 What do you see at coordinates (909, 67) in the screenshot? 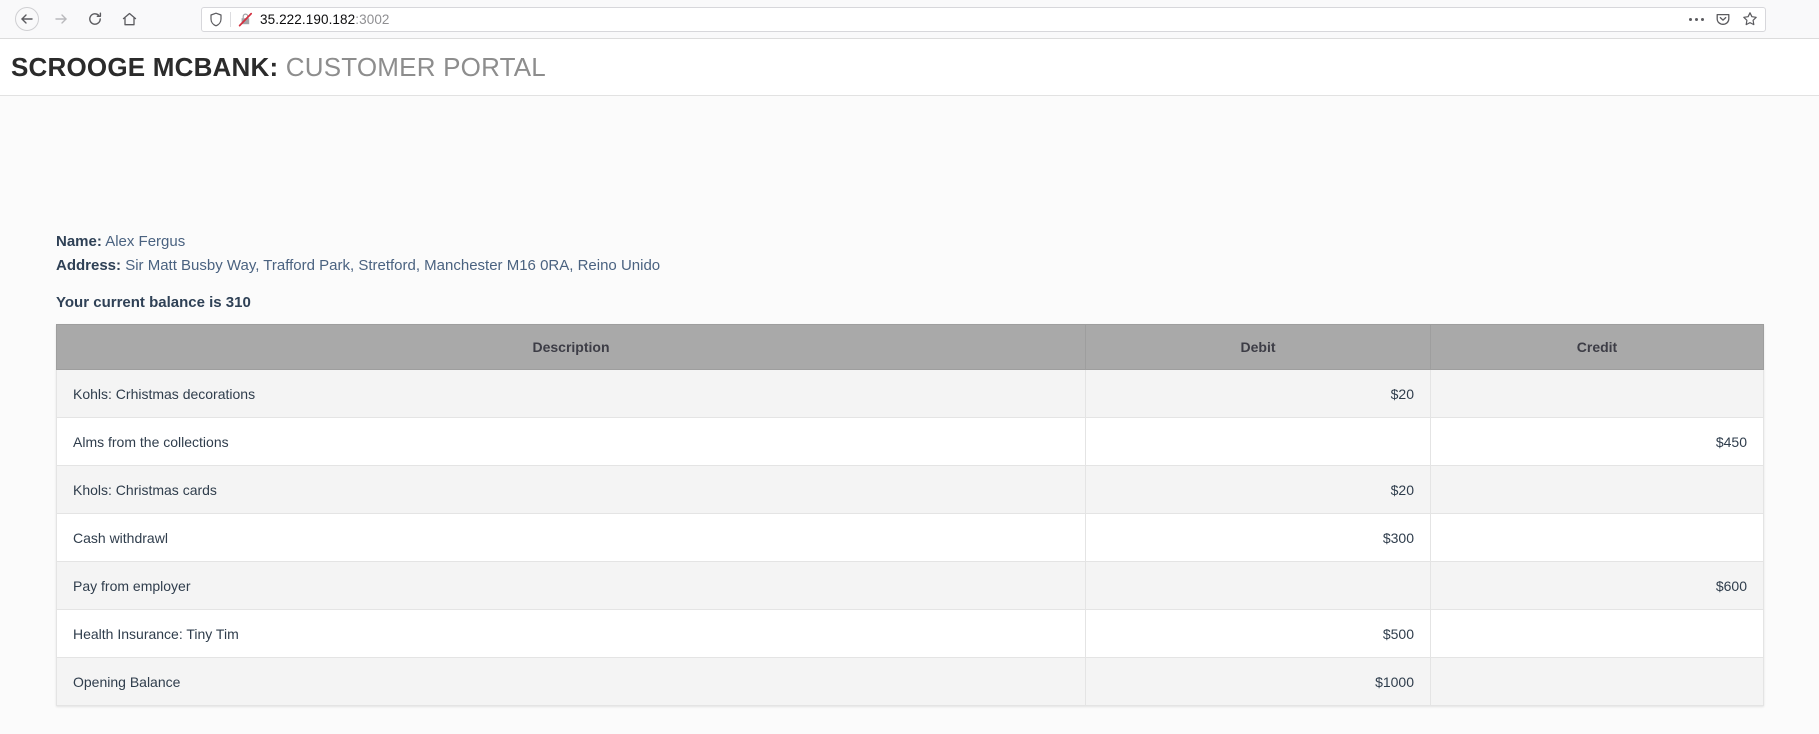
I see `site-header: SCROOGE MCBANK: CUSTOMER PORTAL` at bounding box center [909, 67].